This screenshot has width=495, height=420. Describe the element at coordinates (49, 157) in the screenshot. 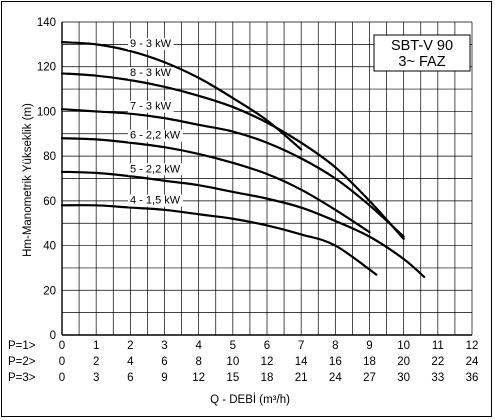

I see `y-tick-label: 80` at that location.